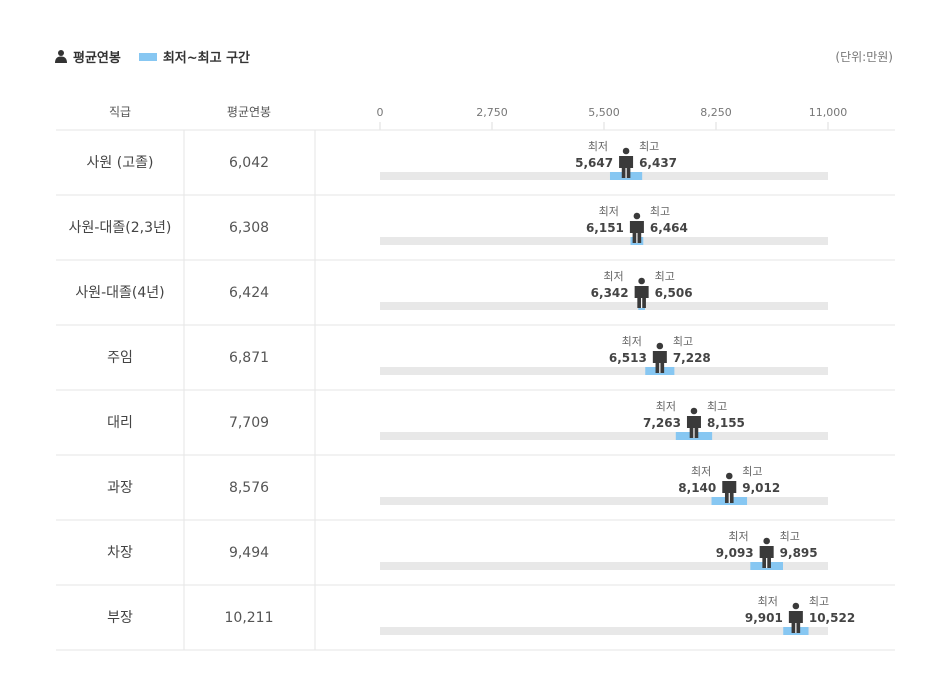 Image resolution: width=950 pixels, height=697 pixels. I want to click on min-value-label: 9,901, so click(764, 618).